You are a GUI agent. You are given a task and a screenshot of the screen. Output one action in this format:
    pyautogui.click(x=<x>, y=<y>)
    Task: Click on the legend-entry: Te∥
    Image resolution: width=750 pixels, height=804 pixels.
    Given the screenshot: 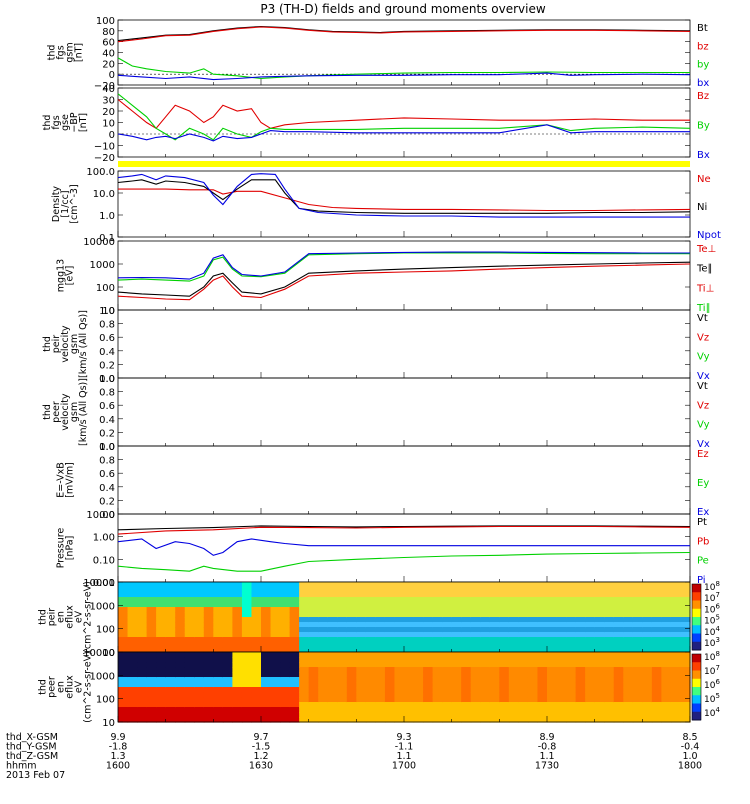 What is the action you would take?
    pyautogui.click(x=704, y=269)
    